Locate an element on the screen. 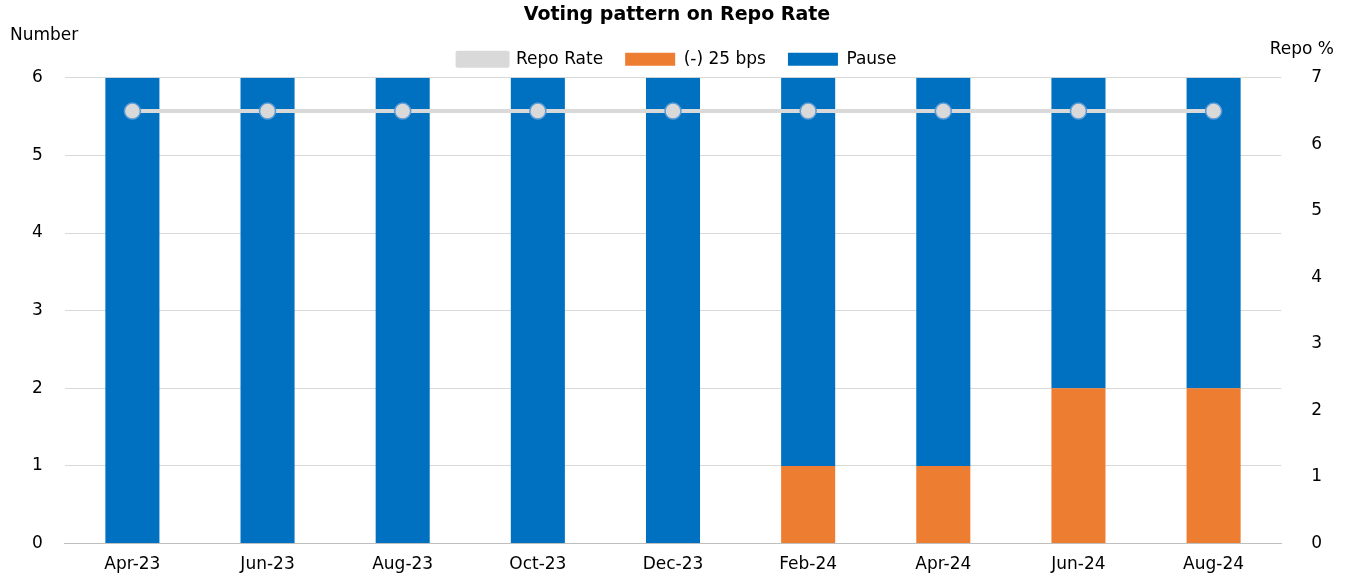 The image size is (1354, 586). y2-tick-label: 1 is located at coordinates (1317, 475).